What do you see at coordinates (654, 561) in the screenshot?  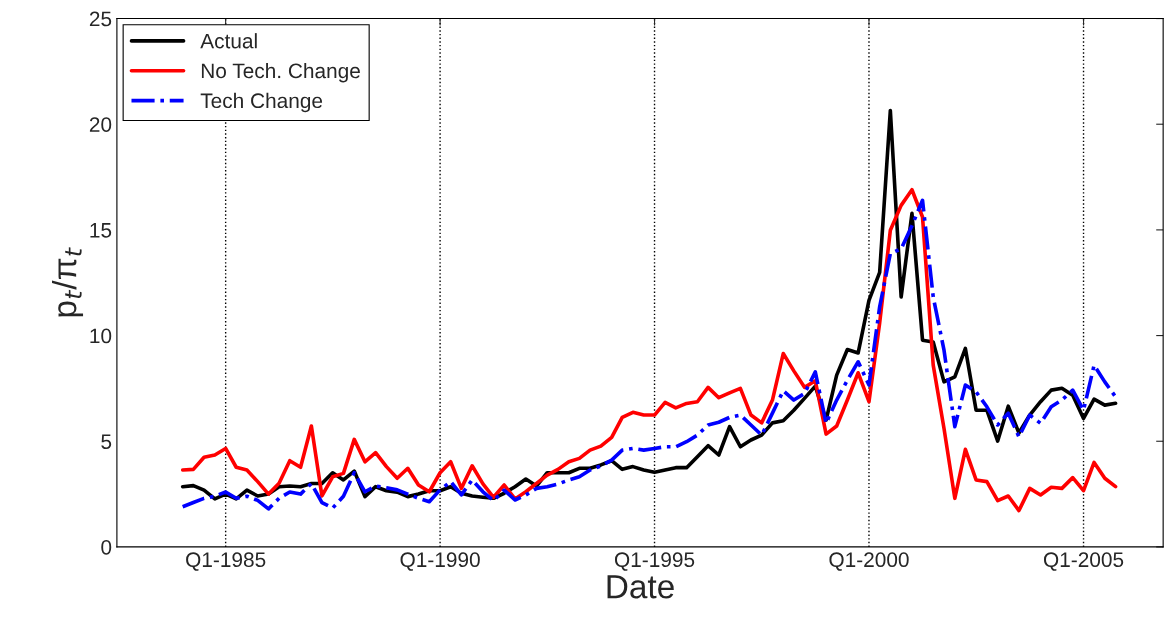 I see `x-tick-label: Q1-1995` at bounding box center [654, 561].